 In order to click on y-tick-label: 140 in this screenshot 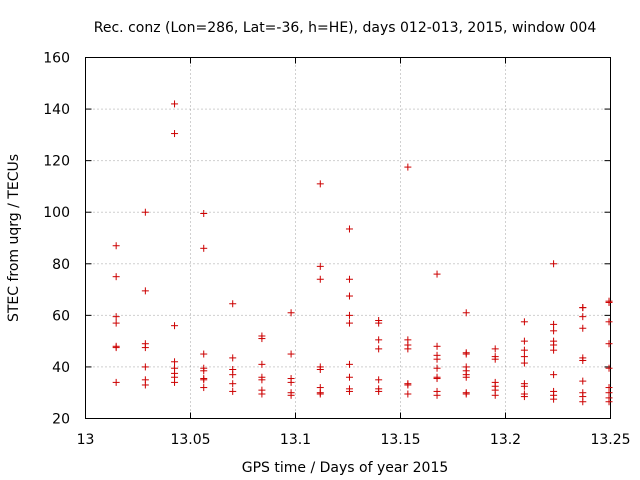, I will do `click(56, 110)`.